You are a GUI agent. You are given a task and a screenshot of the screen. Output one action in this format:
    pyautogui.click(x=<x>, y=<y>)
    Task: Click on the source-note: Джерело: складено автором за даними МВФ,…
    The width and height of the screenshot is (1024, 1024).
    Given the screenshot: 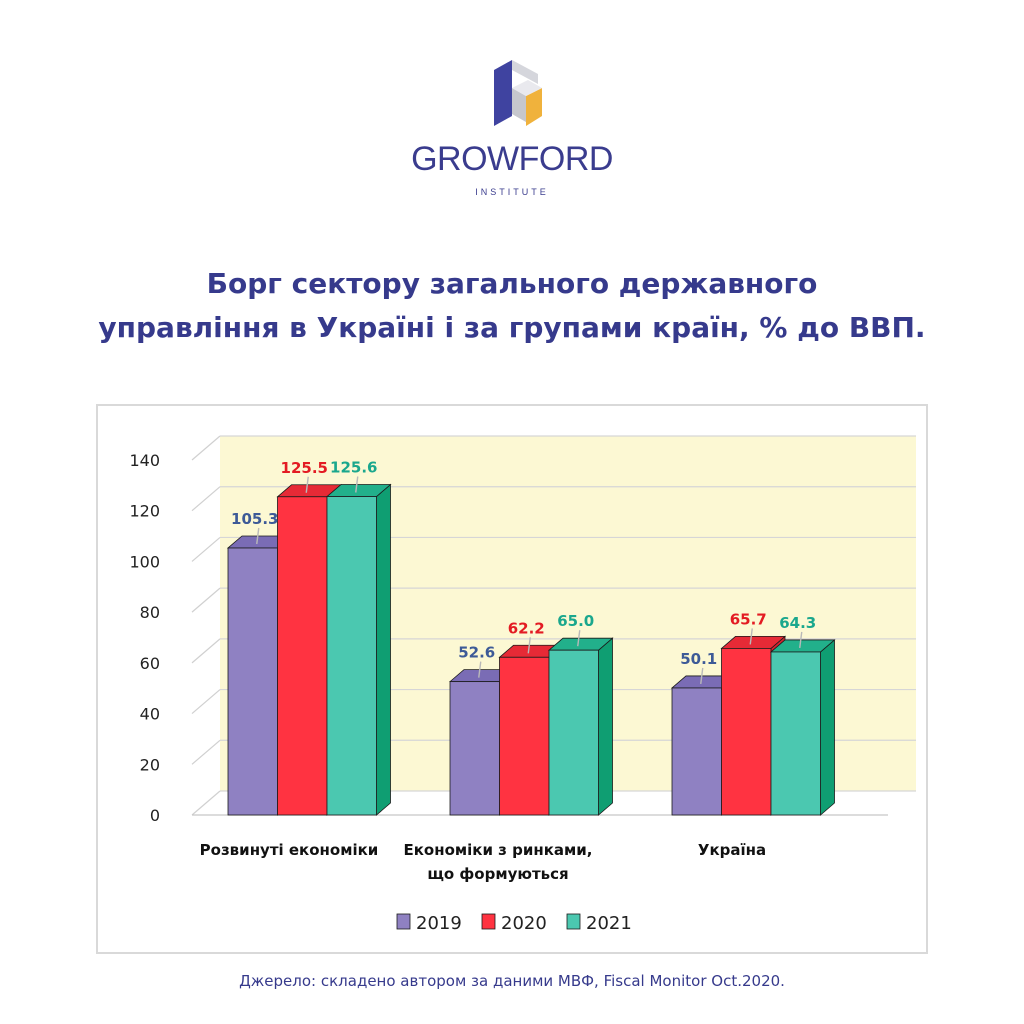 What is the action you would take?
    pyautogui.click(x=512, y=981)
    